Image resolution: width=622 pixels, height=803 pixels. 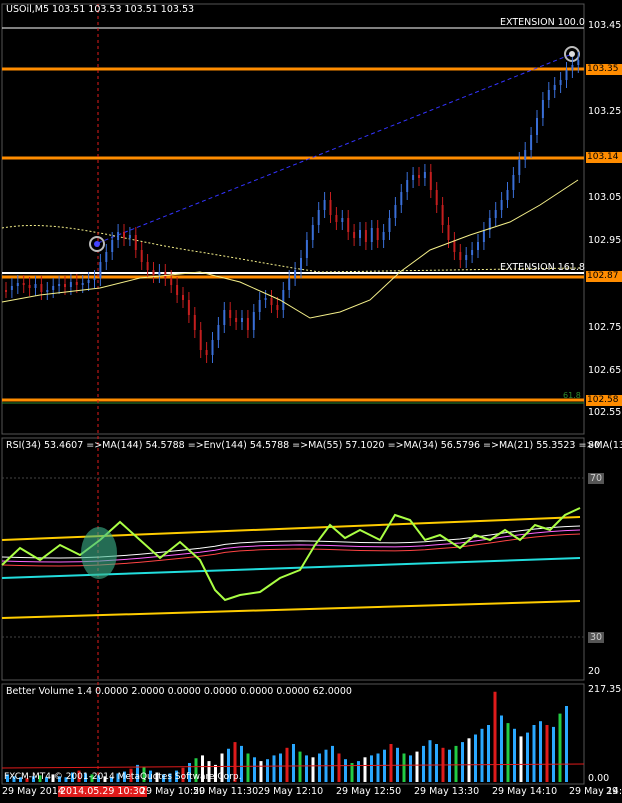 I want to click on fib-61-label: 61.8, so click(x=572, y=395).